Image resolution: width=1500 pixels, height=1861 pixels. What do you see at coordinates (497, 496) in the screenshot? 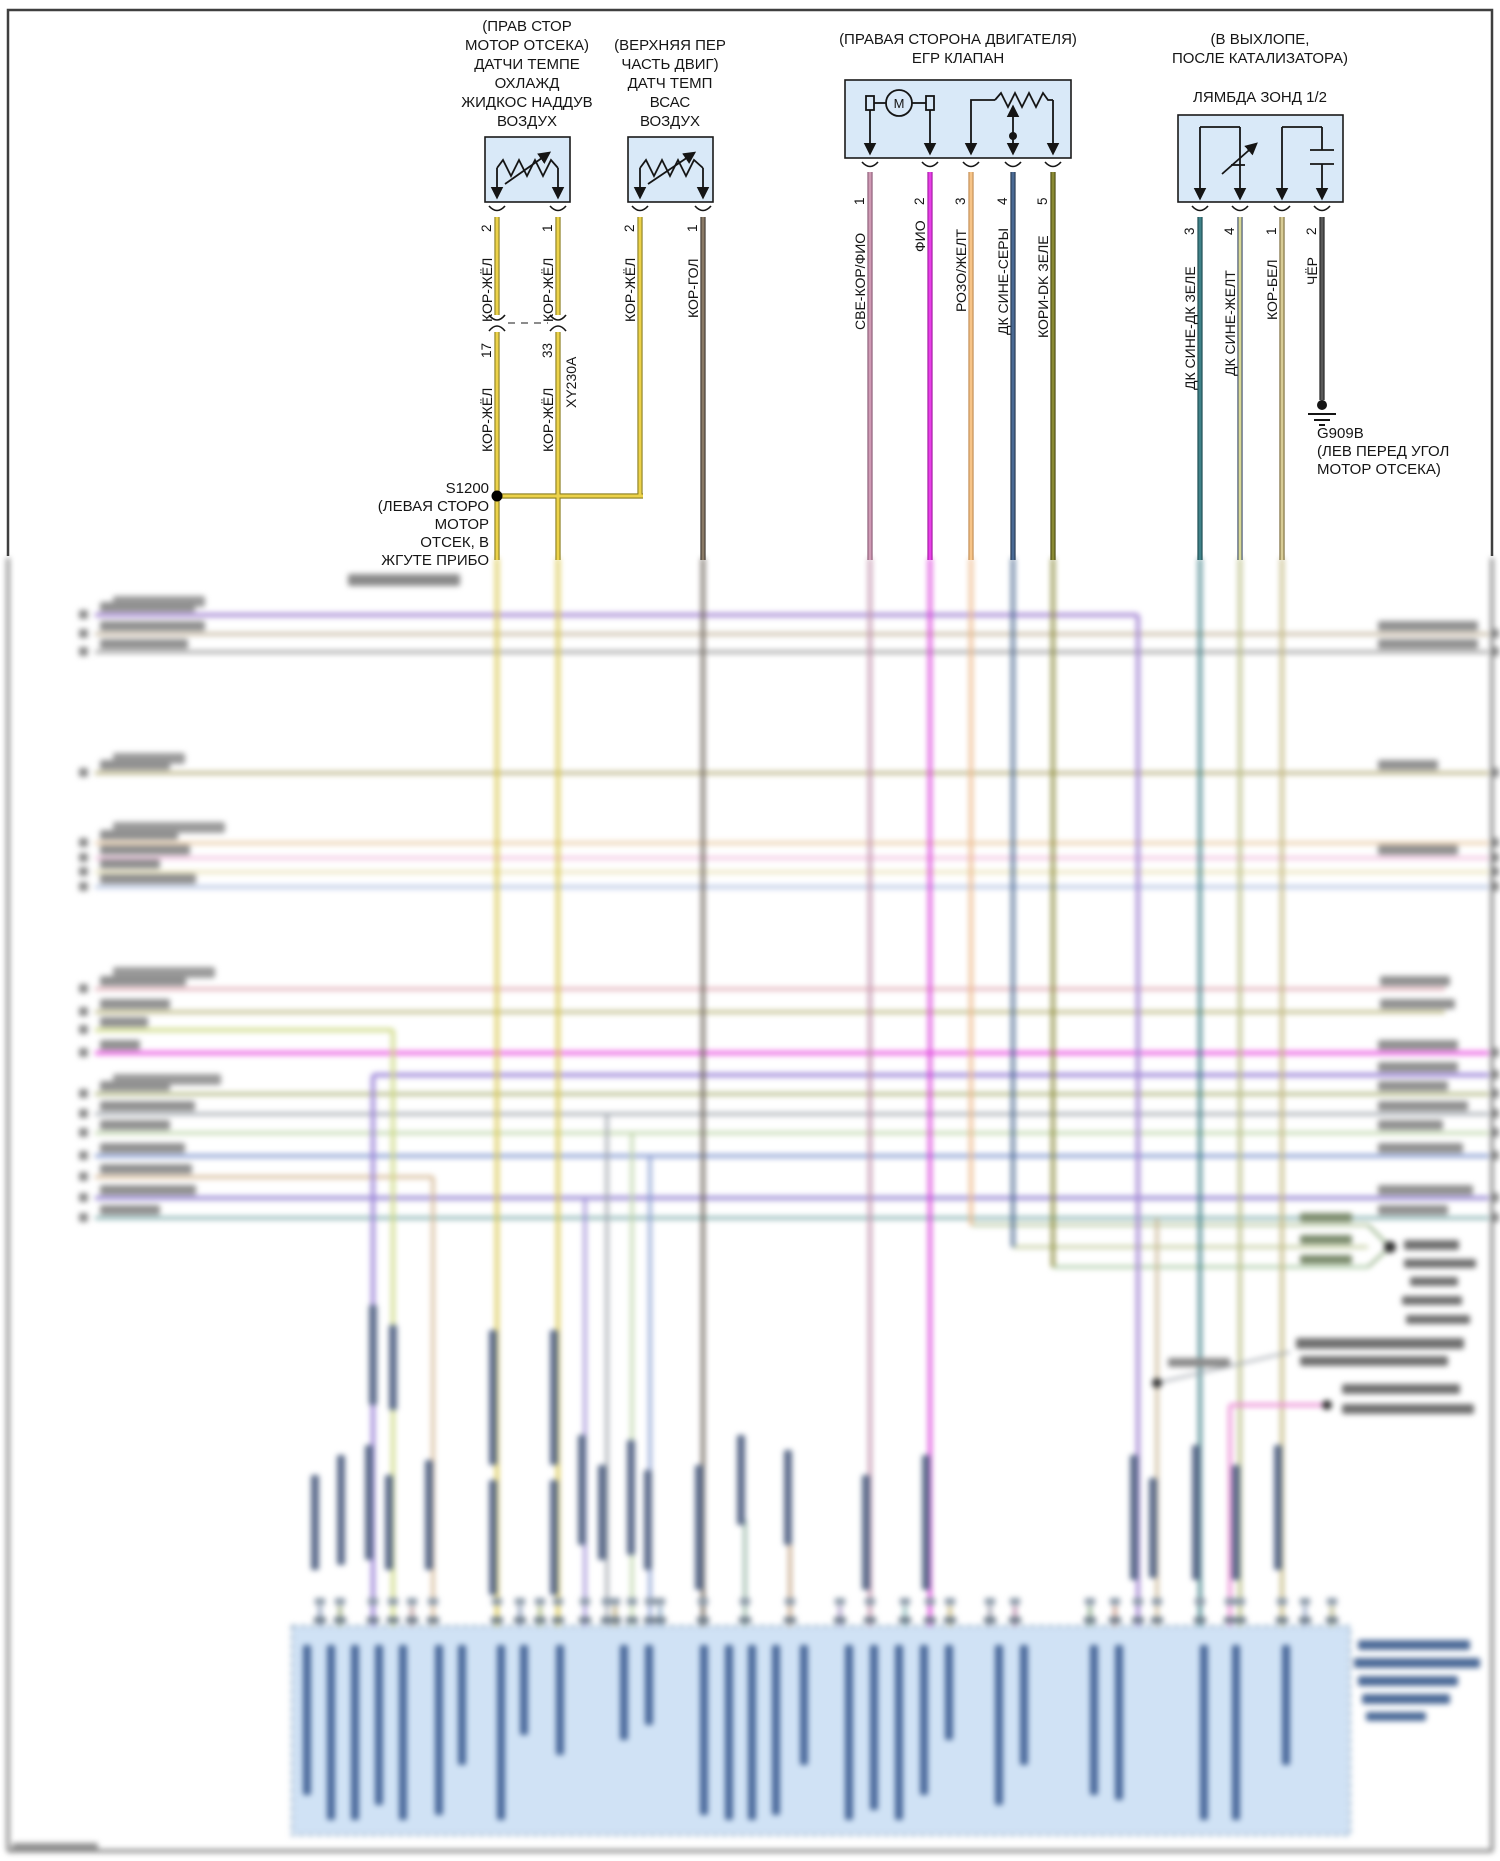
I see `splice-s1200-dot` at bounding box center [497, 496].